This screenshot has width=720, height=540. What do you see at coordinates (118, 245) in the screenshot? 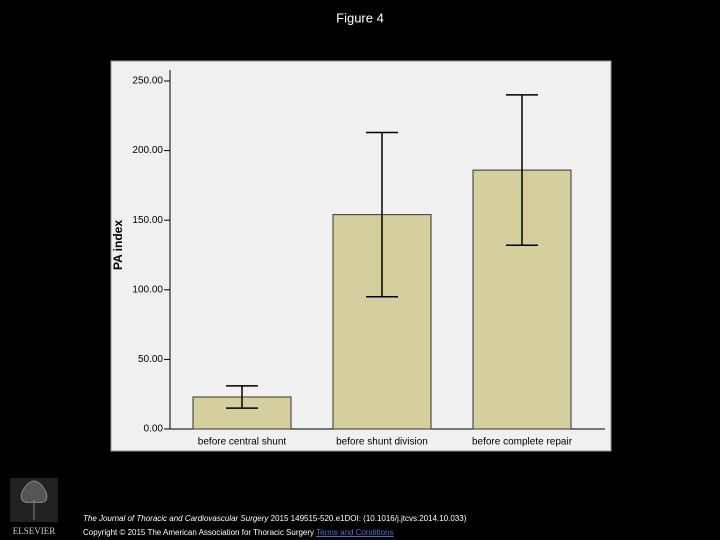
I see `y-axis-label: PA index` at bounding box center [118, 245].